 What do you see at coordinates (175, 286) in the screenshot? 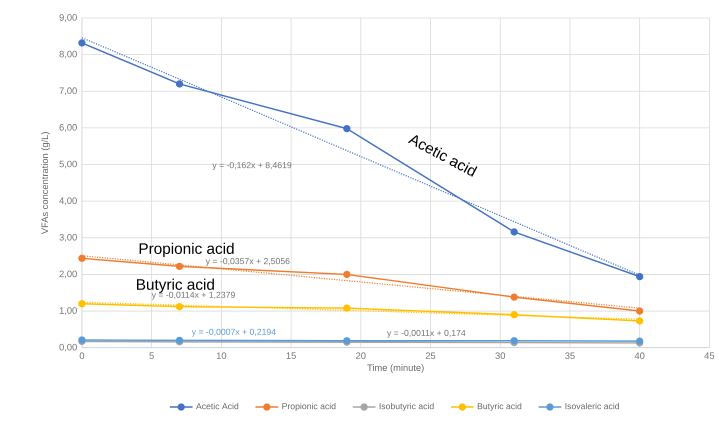
I see `annotation: Butyric acid` at bounding box center [175, 286].